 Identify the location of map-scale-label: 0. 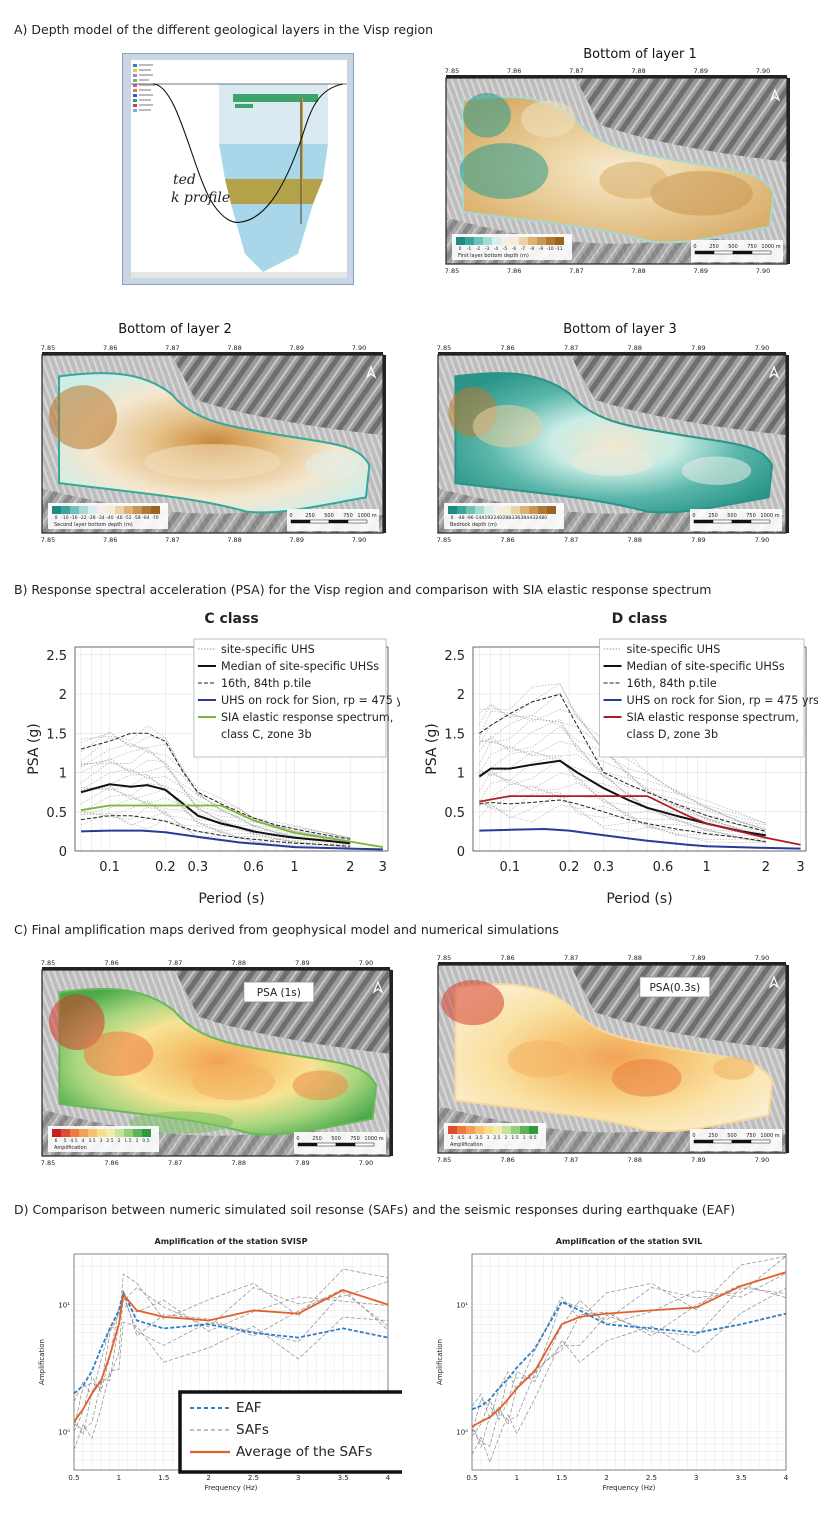
(693, 1136).